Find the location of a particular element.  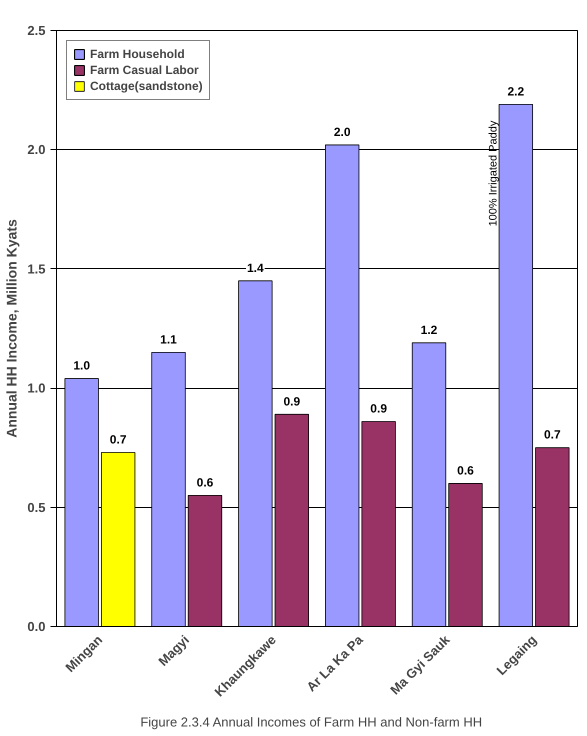

data-label: 2.0 is located at coordinates (342, 131).